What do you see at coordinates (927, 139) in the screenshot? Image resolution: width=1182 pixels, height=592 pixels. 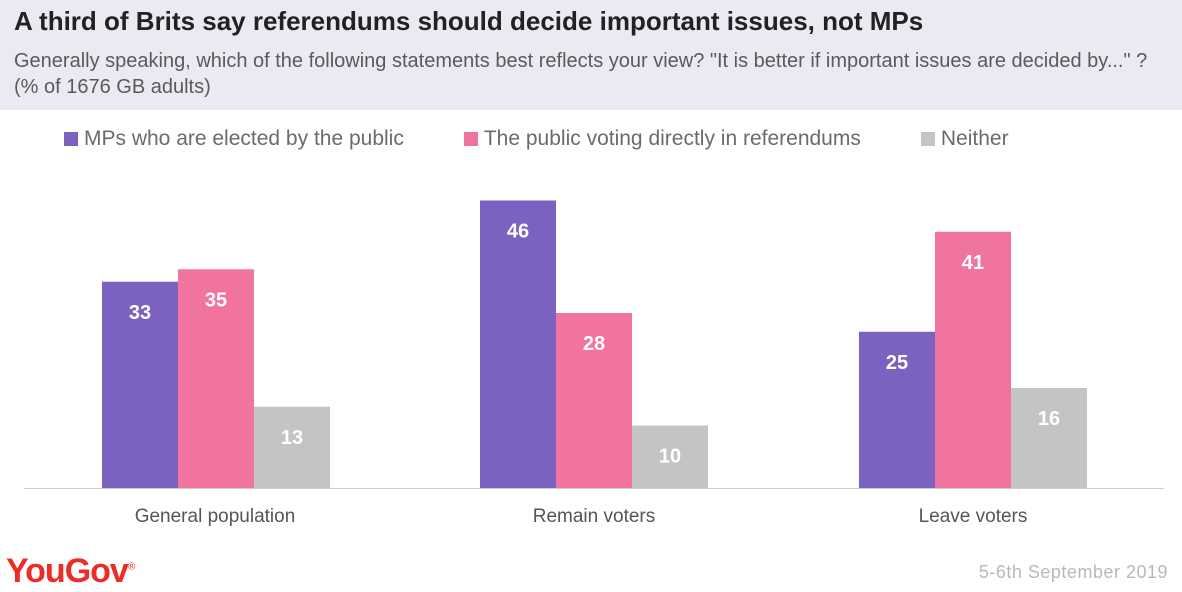 I see `legend-swatch-neither` at bounding box center [927, 139].